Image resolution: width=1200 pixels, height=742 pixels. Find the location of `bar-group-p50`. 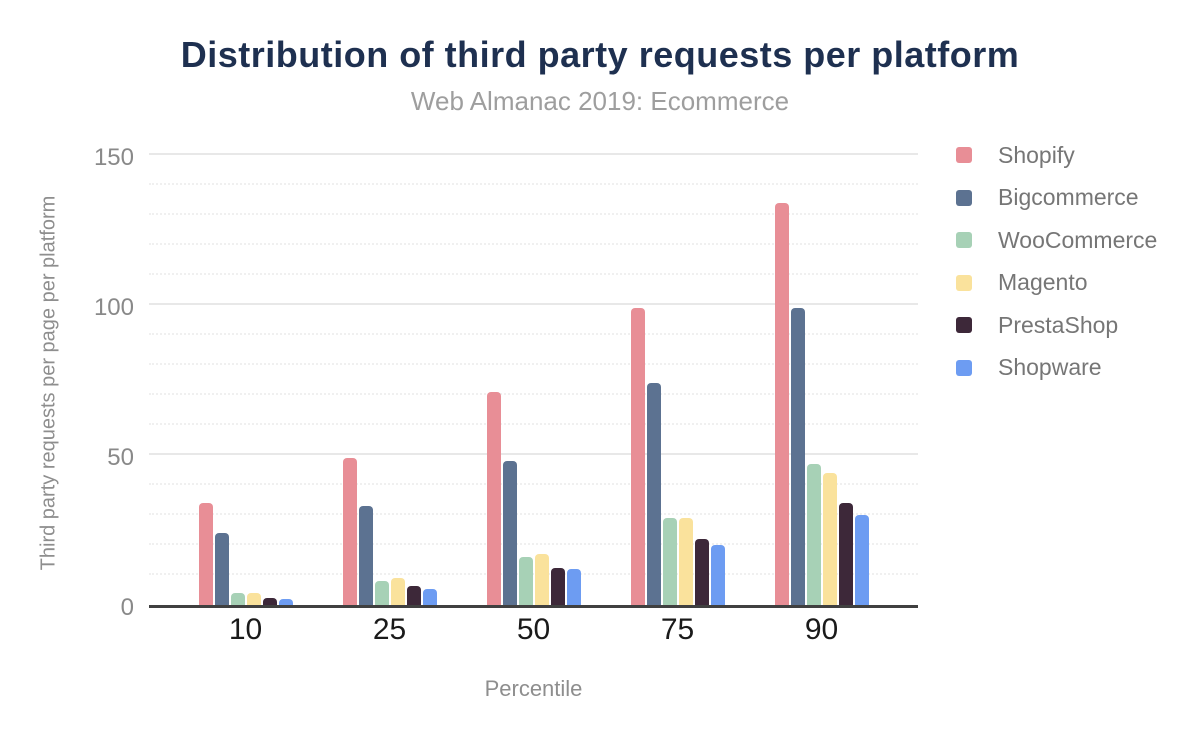

bar-group-p50 is located at coordinates (533, 498).